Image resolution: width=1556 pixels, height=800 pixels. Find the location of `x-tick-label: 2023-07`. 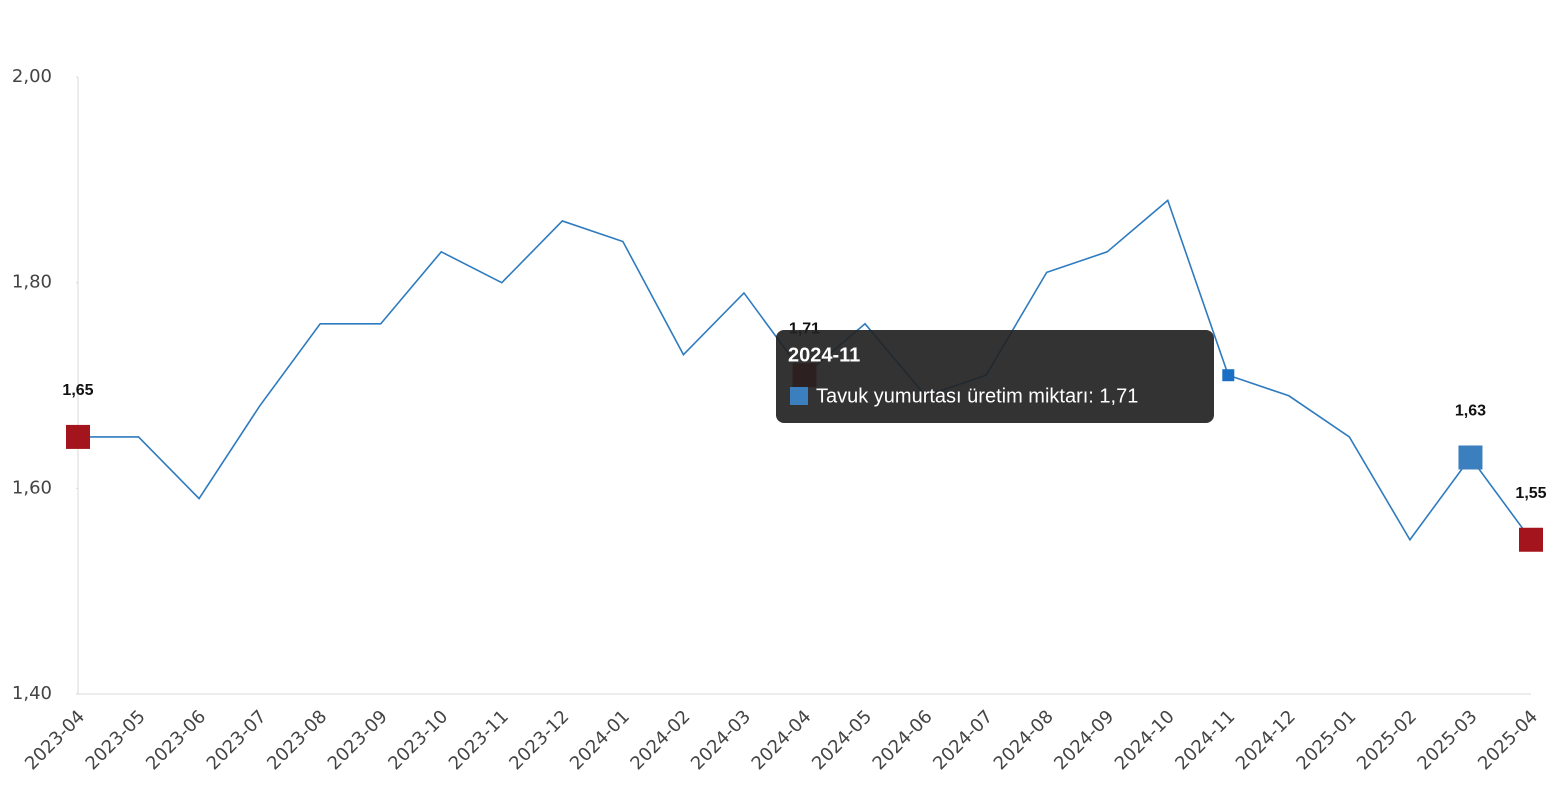

x-tick-label: 2023-07 is located at coordinates (237, 740).